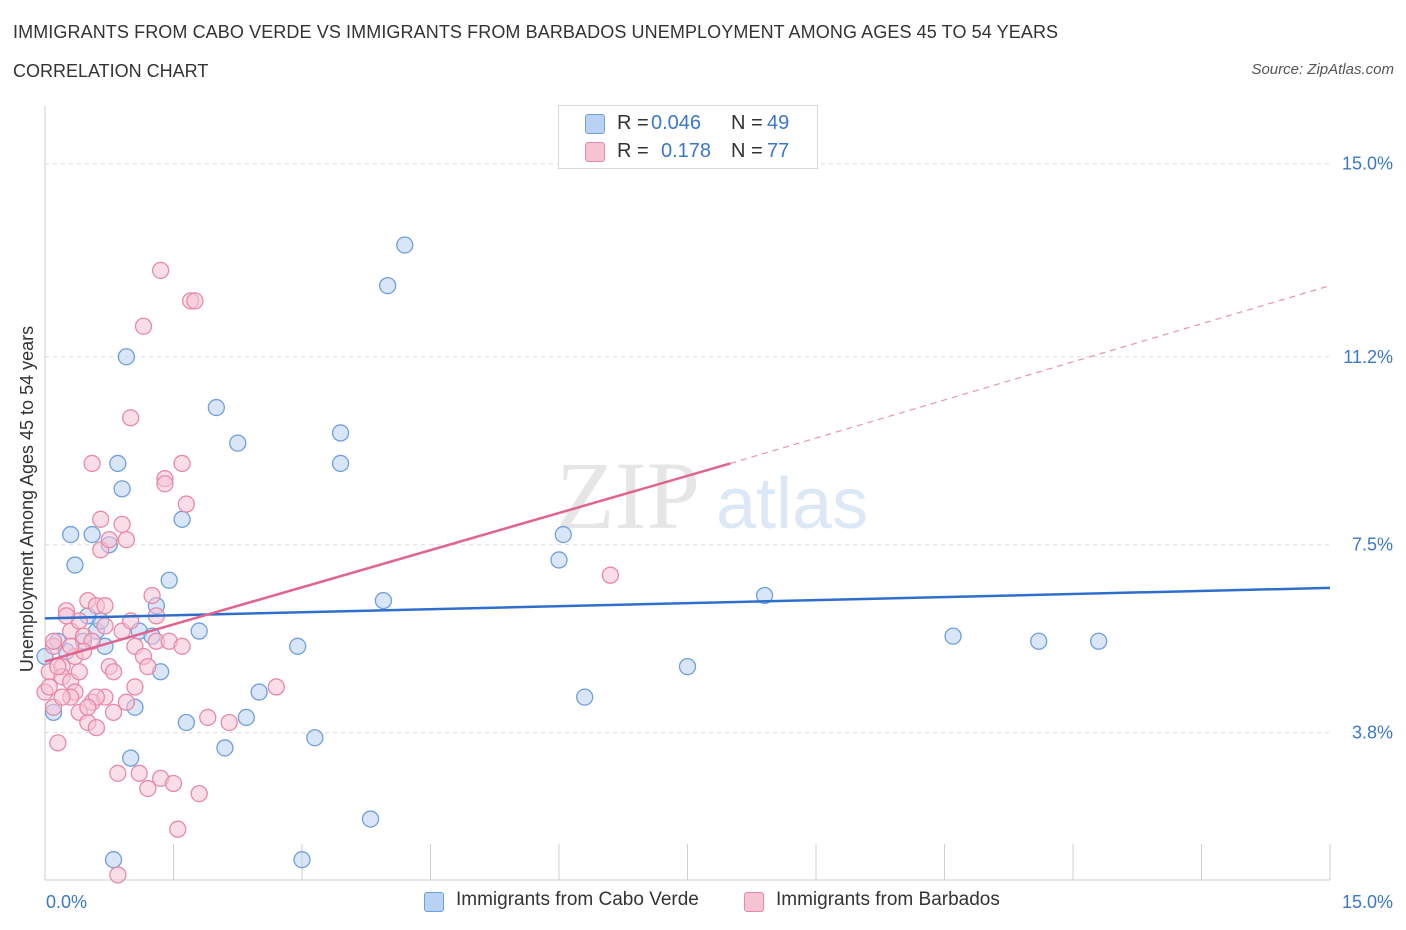  I want to click on x-tick-label-max: 15.0%, so click(1367, 902).